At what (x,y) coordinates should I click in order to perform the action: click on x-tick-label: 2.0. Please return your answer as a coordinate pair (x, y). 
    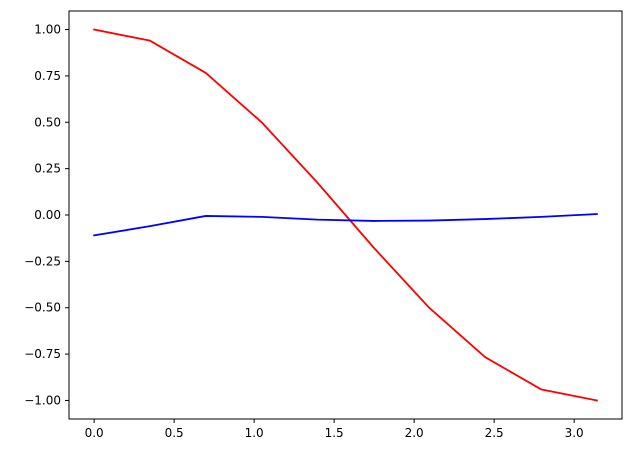
    Looking at the image, I should click on (414, 433).